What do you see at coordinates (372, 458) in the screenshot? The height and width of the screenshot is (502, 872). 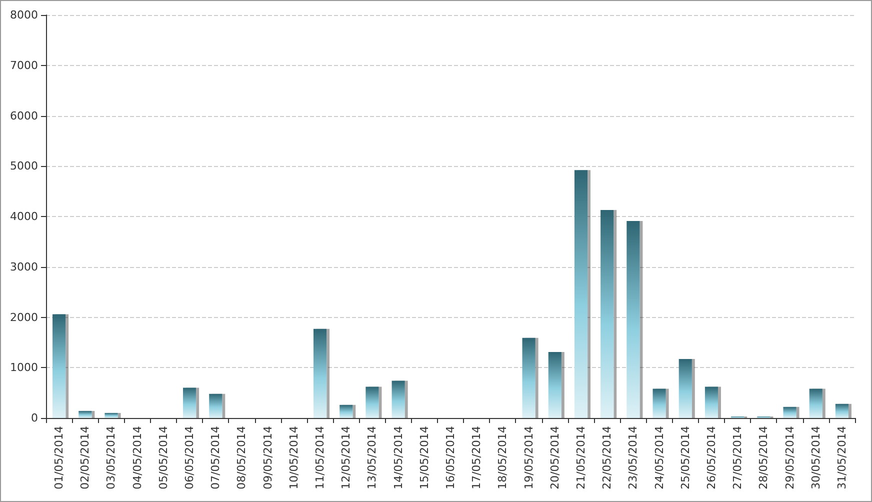 I see `x-tick-label: 13/05/2014` at bounding box center [372, 458].